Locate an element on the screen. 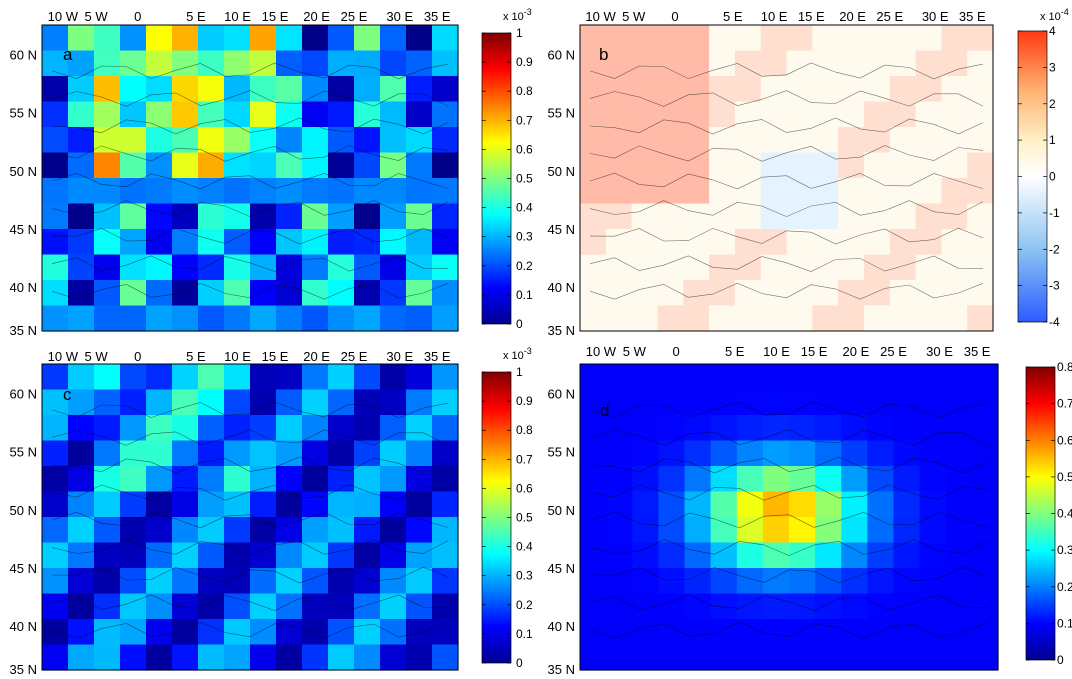 The height and width of the screenshot is (679, 1072). longitude-label: 0 is located at coordinates (137, 16).